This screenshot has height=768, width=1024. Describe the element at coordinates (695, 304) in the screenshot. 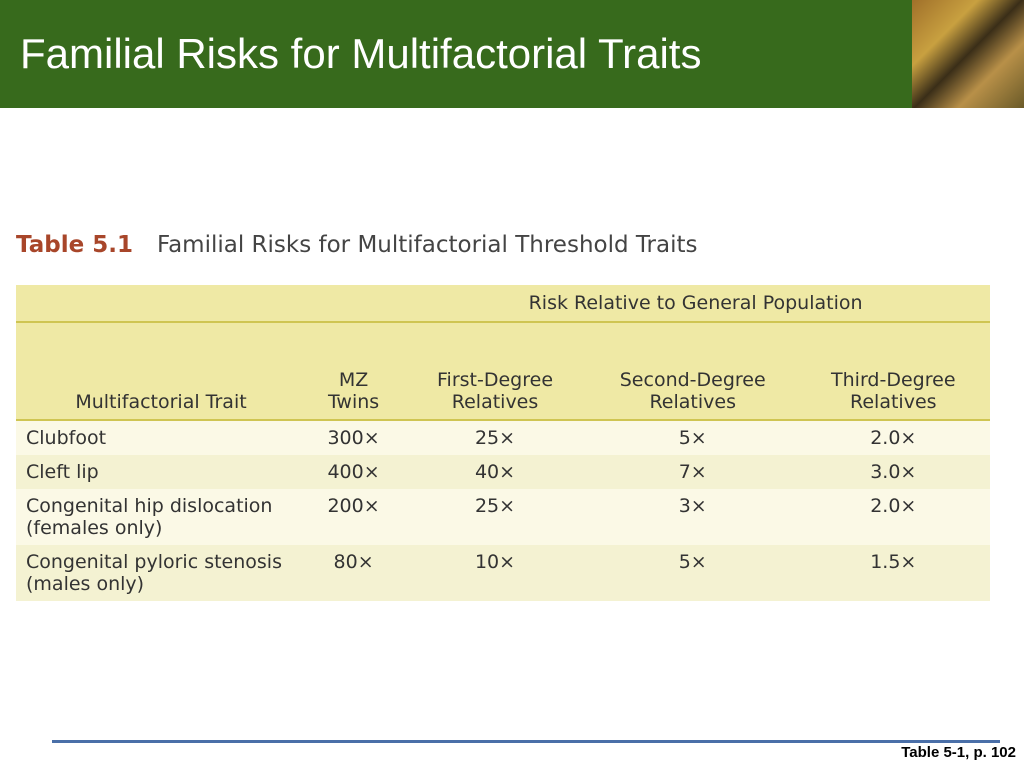

I see `group-header: Risk Relative to General Population` at that location.